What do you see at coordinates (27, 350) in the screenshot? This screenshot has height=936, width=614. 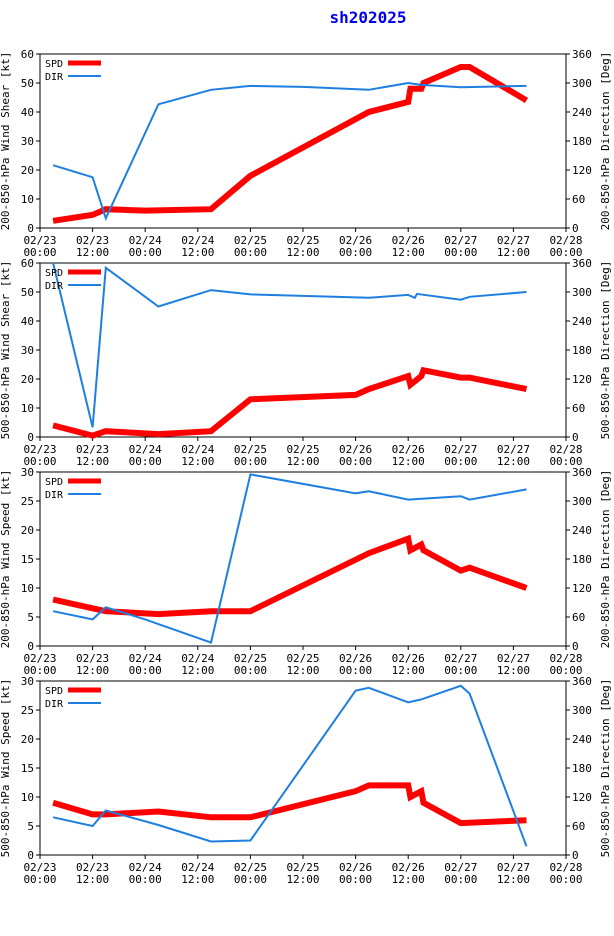 I see `left-tick-label: 30` at bounding box center [27, 350].